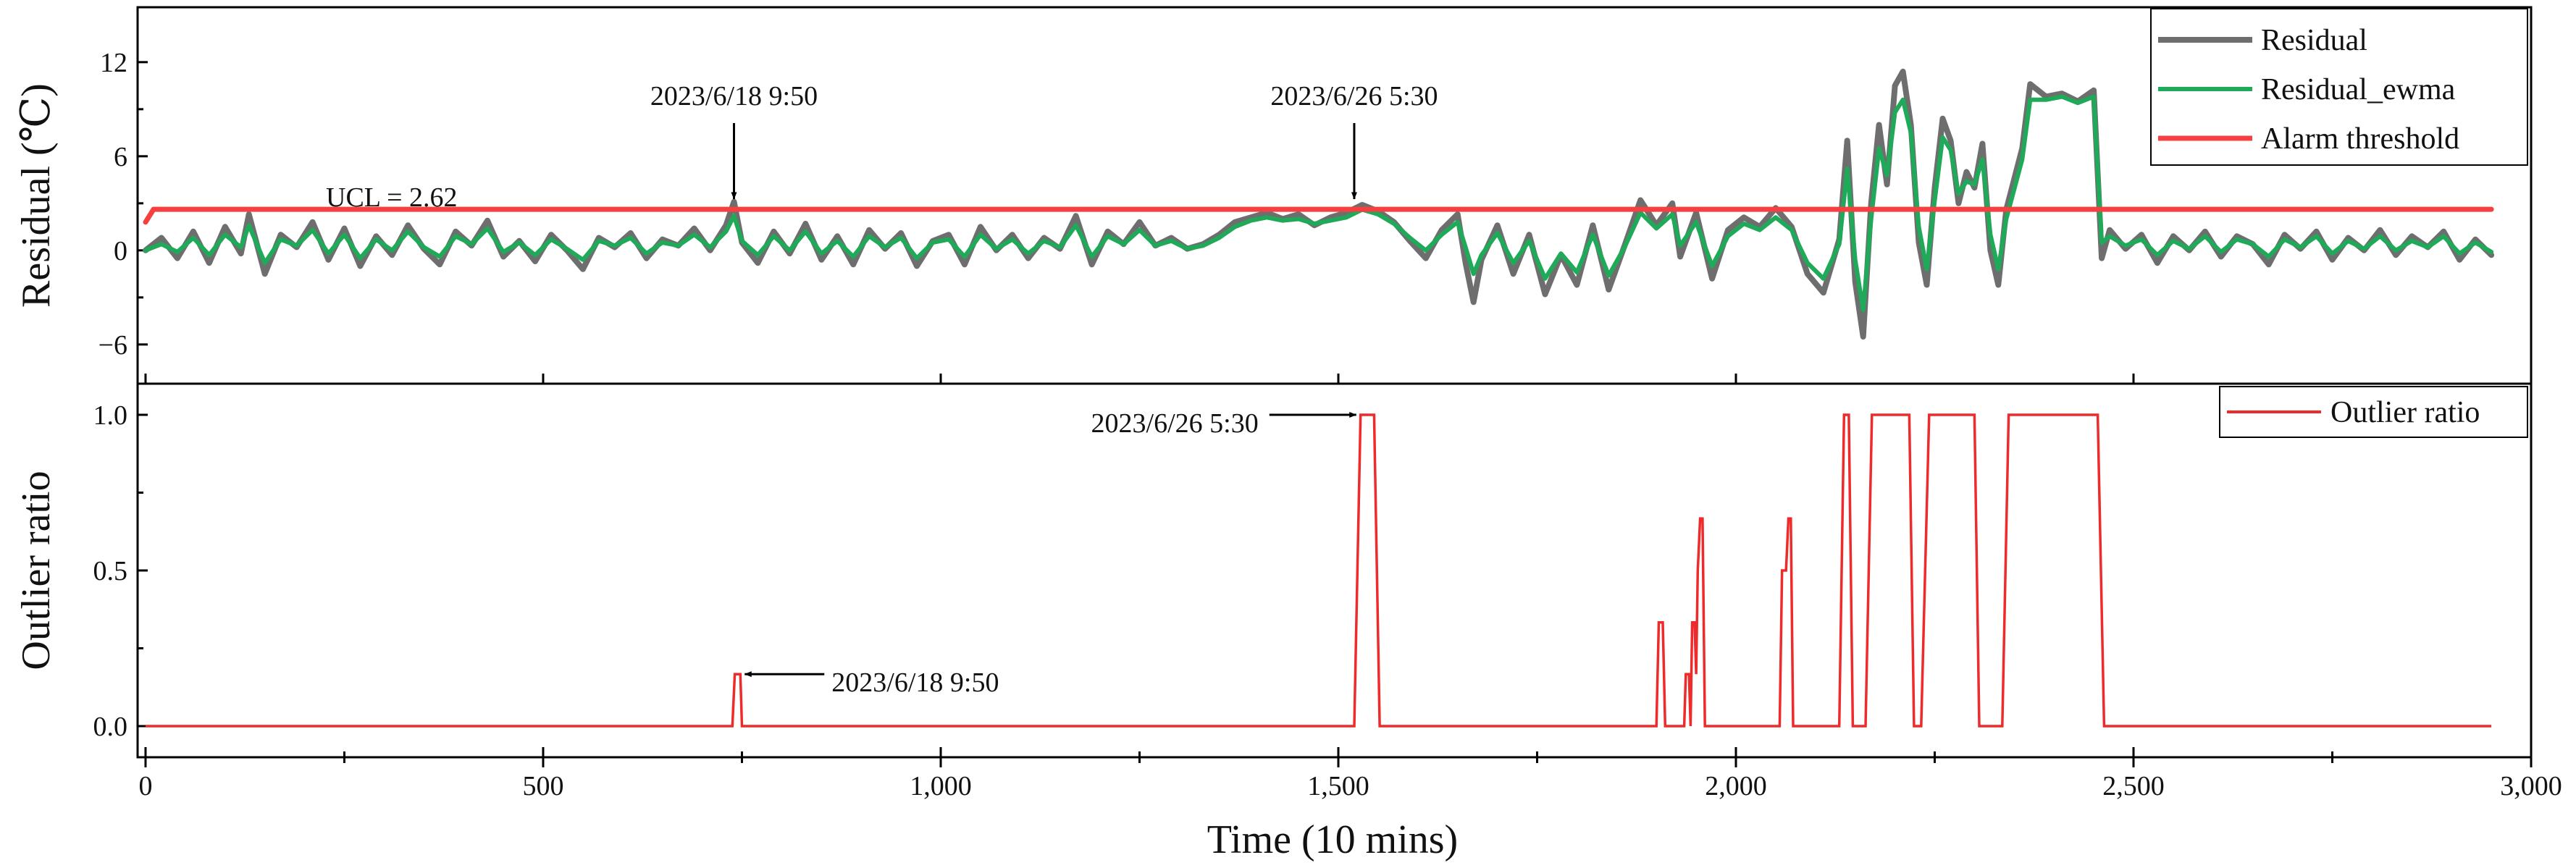 This screenshot has height=868, width=2576. I want to click on residual-annotation-label: 2023/6/26 5:30, so click(1354, 96).